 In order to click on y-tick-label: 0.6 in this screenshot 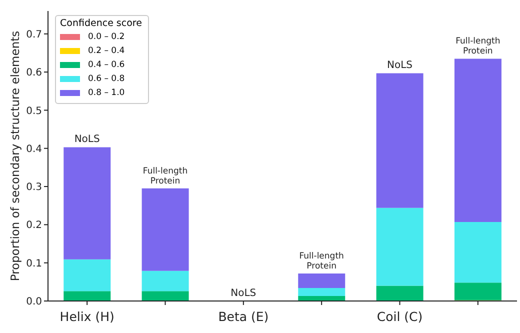, I will do `click(34, 73)`.